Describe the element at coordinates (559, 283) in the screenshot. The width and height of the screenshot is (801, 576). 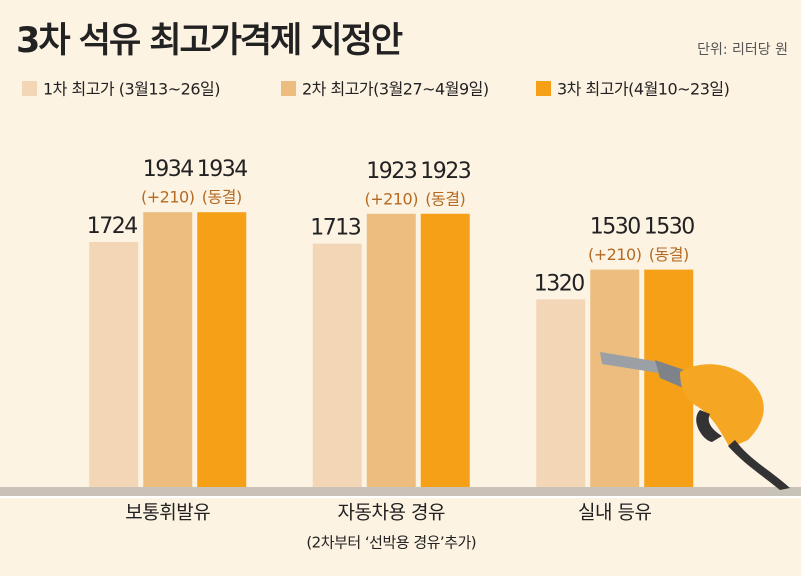
I see `value-label: 1320` at that location.